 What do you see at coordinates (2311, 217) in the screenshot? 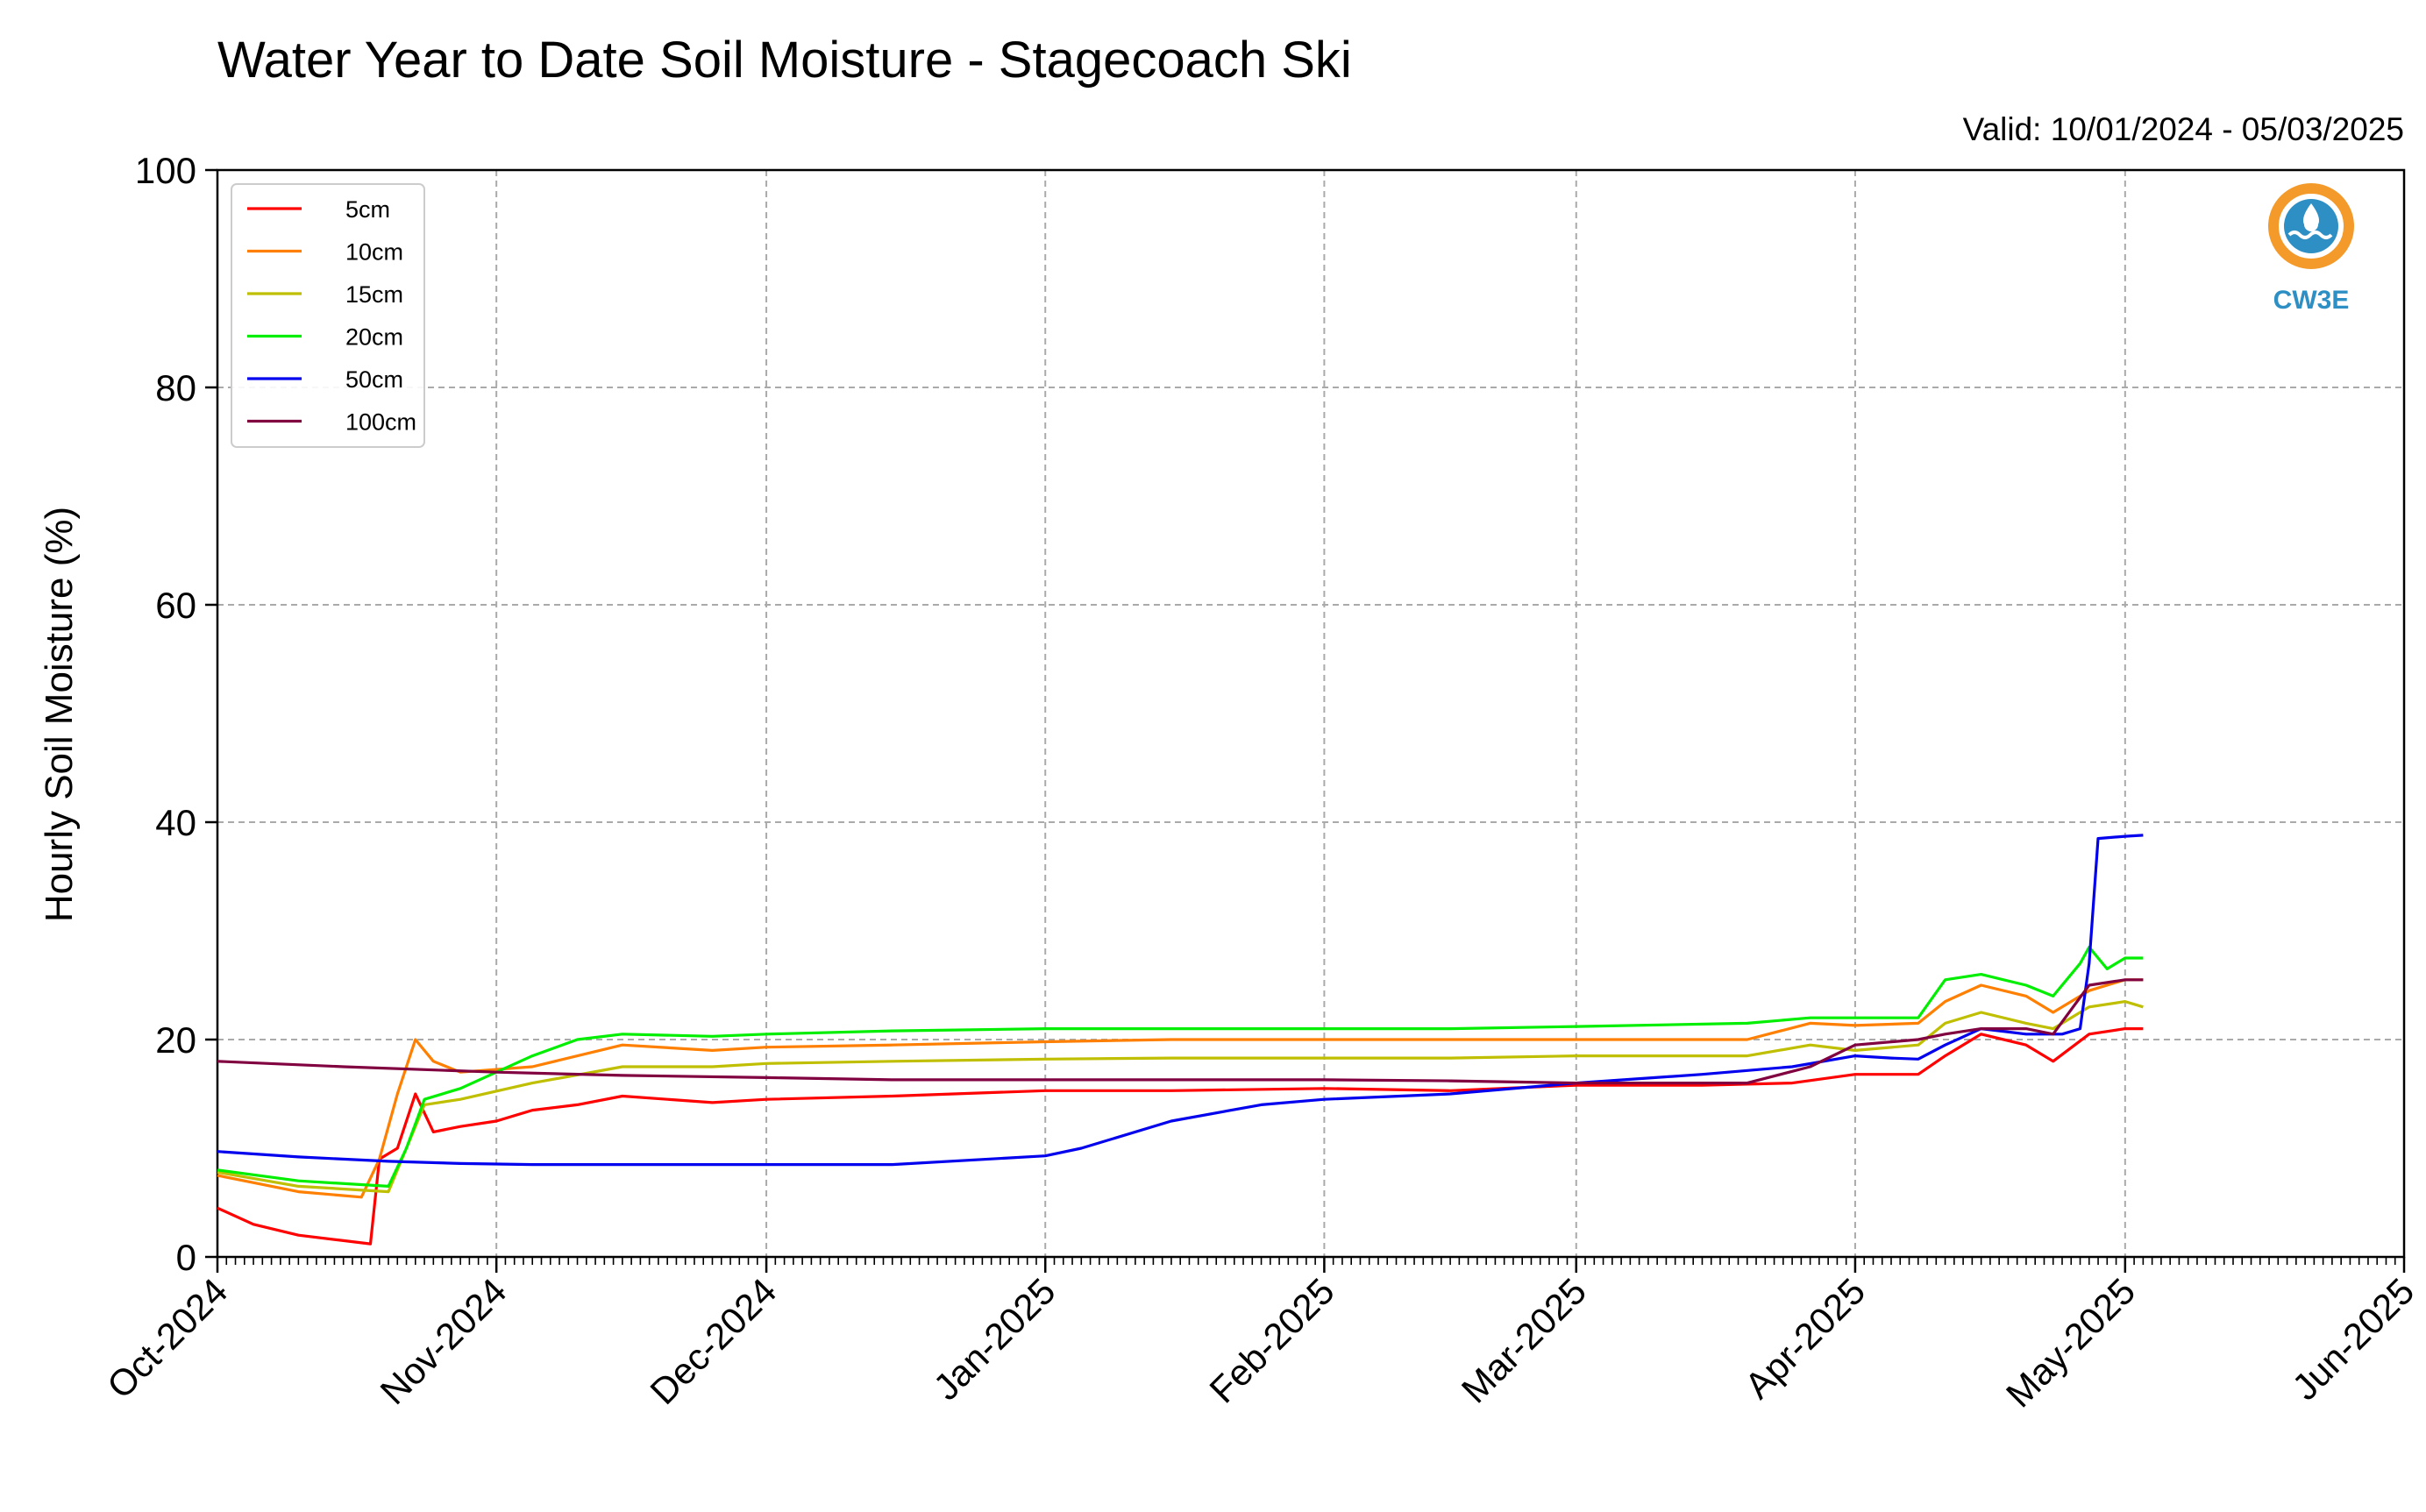
I see `logo-drop-icon` at bounding box center [2311, 217].